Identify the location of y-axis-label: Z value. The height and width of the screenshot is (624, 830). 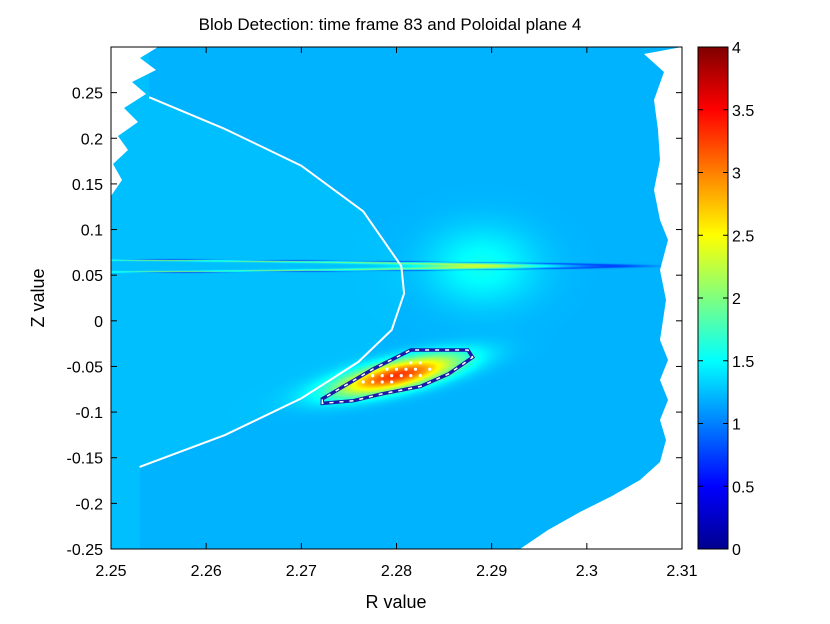
(38, 297).